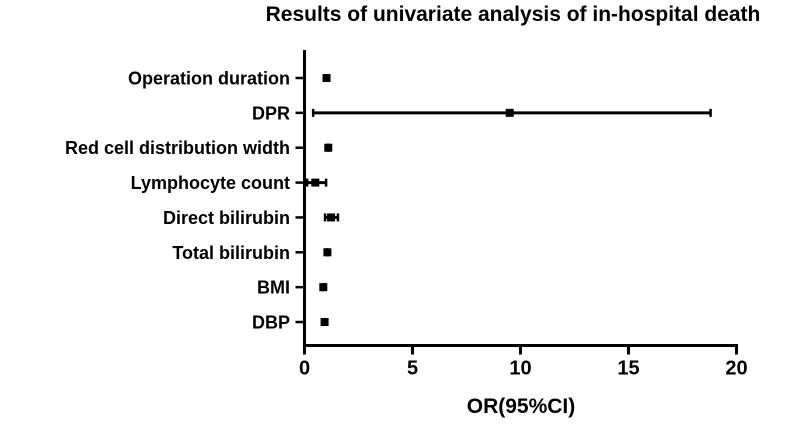 The height and width of the screenshot is (426, 800). What do you see at coordinates (231, 253) in the screenshot?
I see `category-label: Total bilirubin` at bounding box center [231, 253].